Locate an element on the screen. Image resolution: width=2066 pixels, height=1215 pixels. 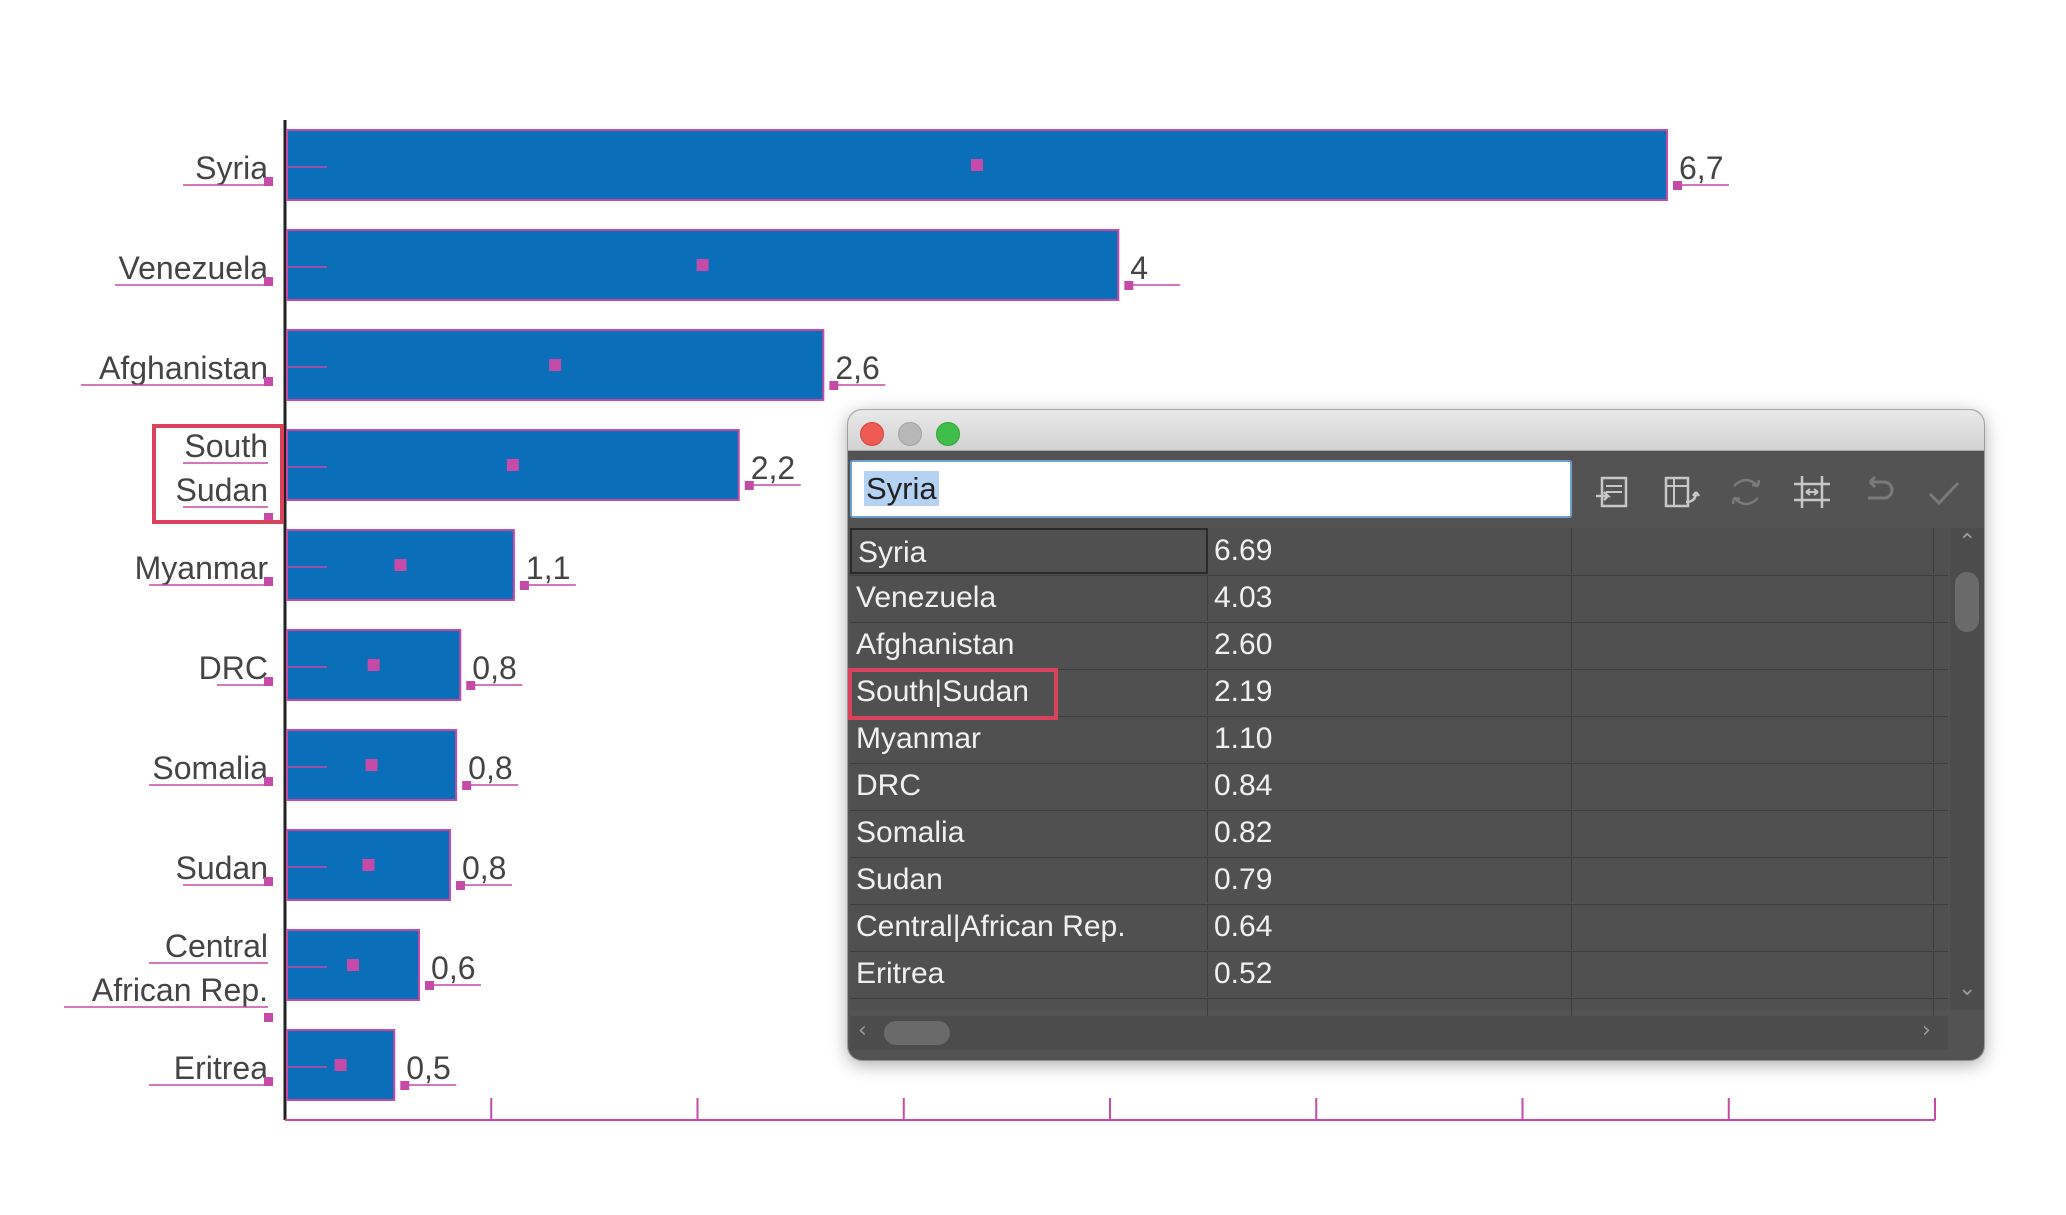
table-row: Sudan 0.79 is located at coordinates (1399, 881).